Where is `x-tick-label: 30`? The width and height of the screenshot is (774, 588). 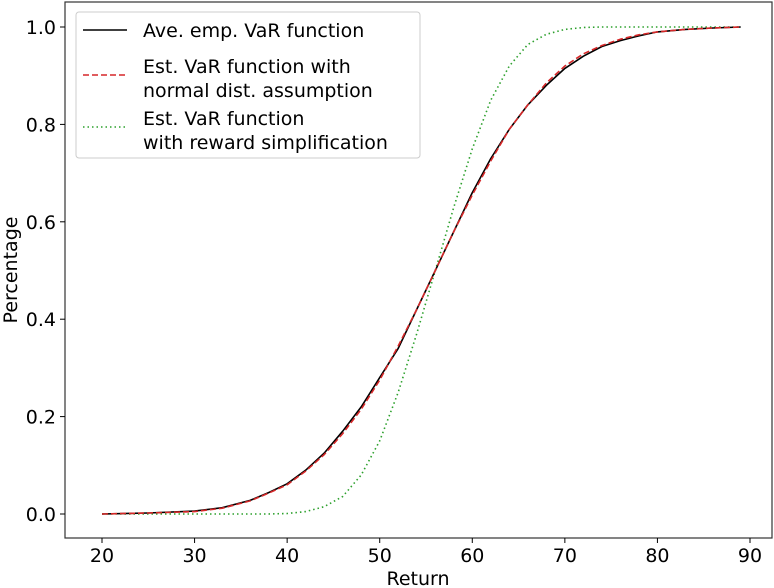 x-tick-label: 30 is located at coordinates (194, 556).